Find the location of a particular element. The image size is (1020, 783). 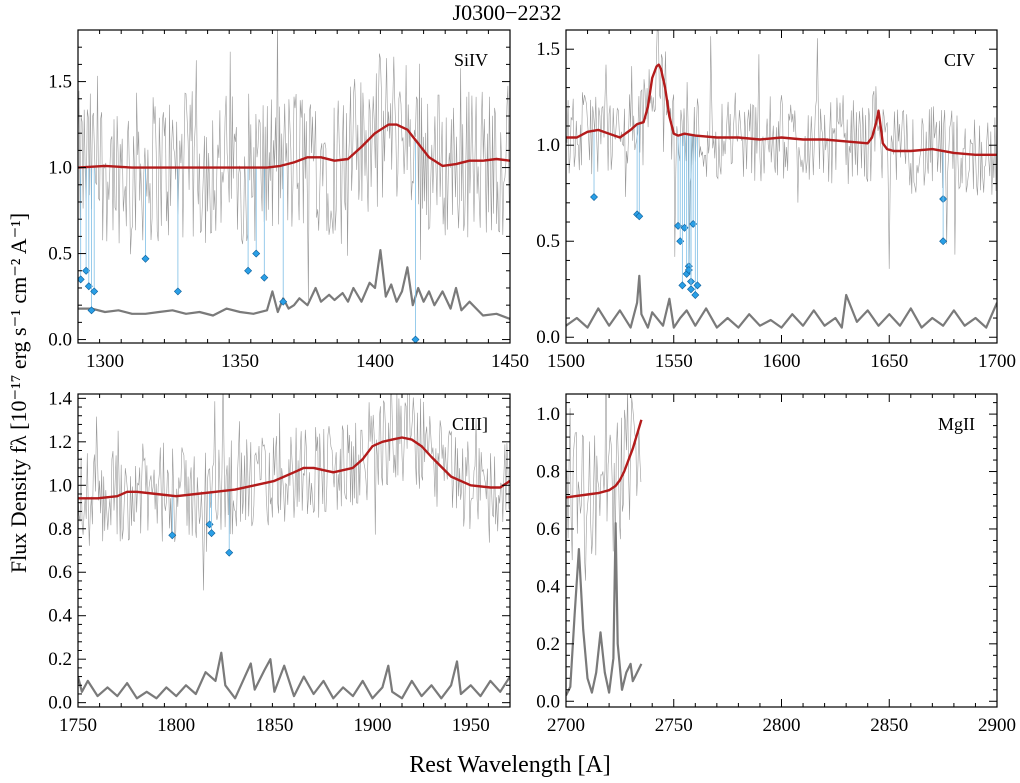

x-tick-label: 1700 is located at coordinates (997, 361).